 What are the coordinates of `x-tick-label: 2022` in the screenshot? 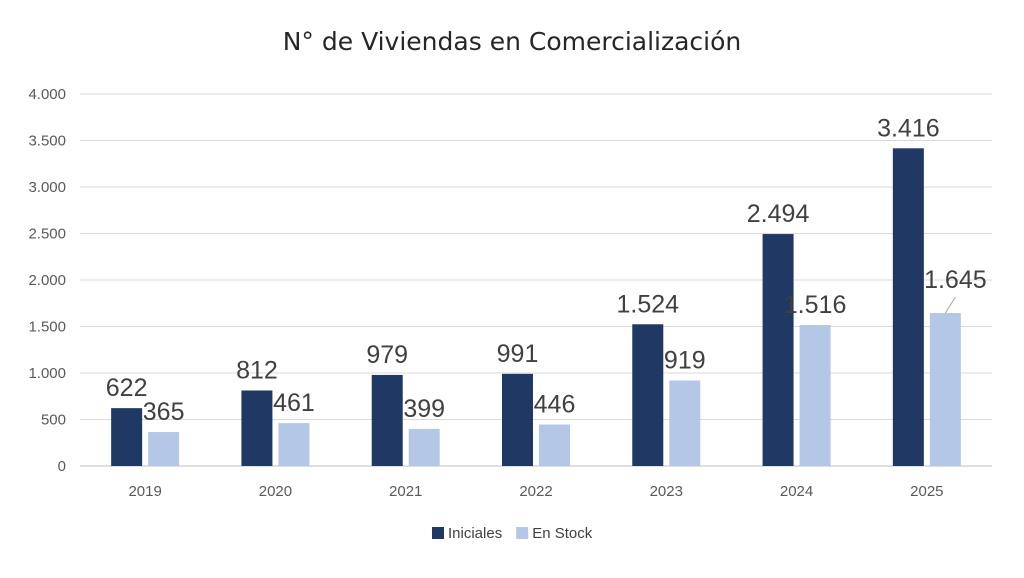 It's located at (535, 491).